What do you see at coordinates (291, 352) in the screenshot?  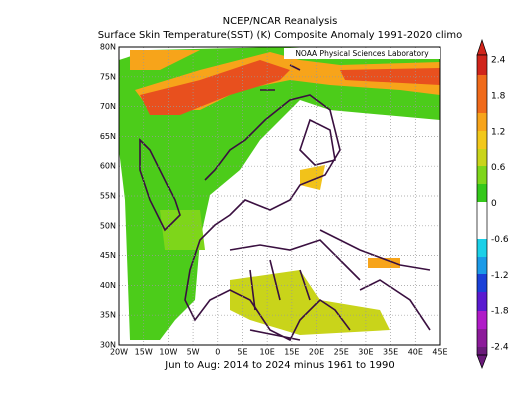 I see `x-label: 15E` at bounding box center [291, 352].